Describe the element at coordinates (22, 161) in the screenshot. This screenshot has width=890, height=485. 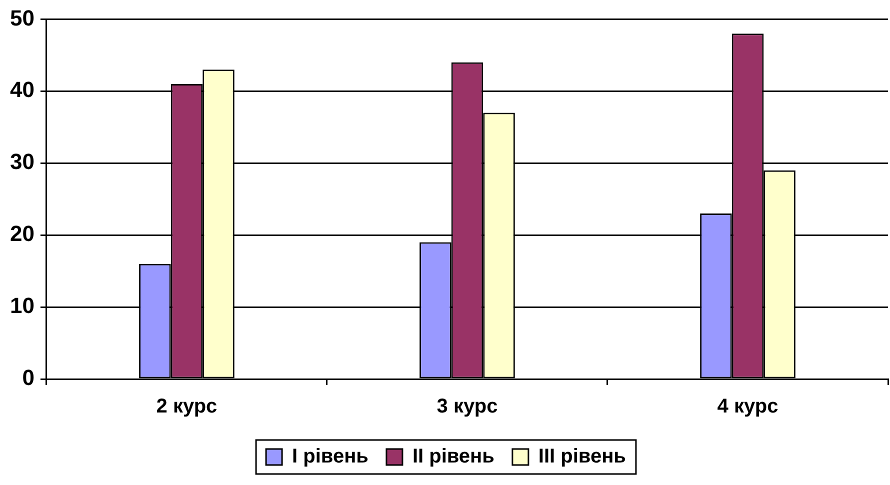
I see `y-tick-label: 30` at that location.